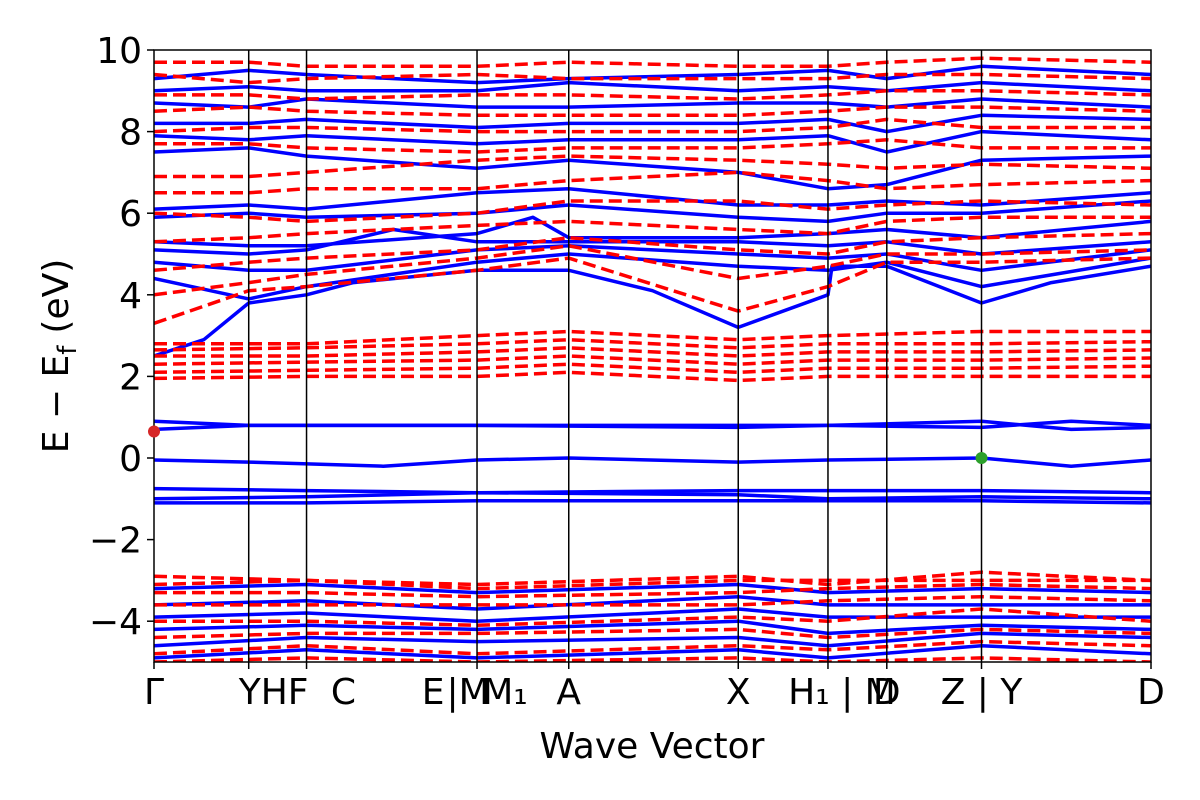 The image size is (1200, 800). I want to click on x-tick-label: Γ, so click(154, 692).